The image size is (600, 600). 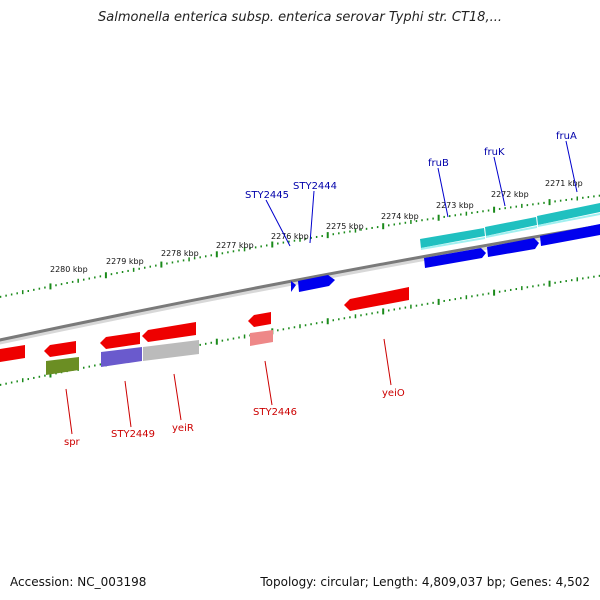 I want to click on forward-features, so click(x=445, y=247).